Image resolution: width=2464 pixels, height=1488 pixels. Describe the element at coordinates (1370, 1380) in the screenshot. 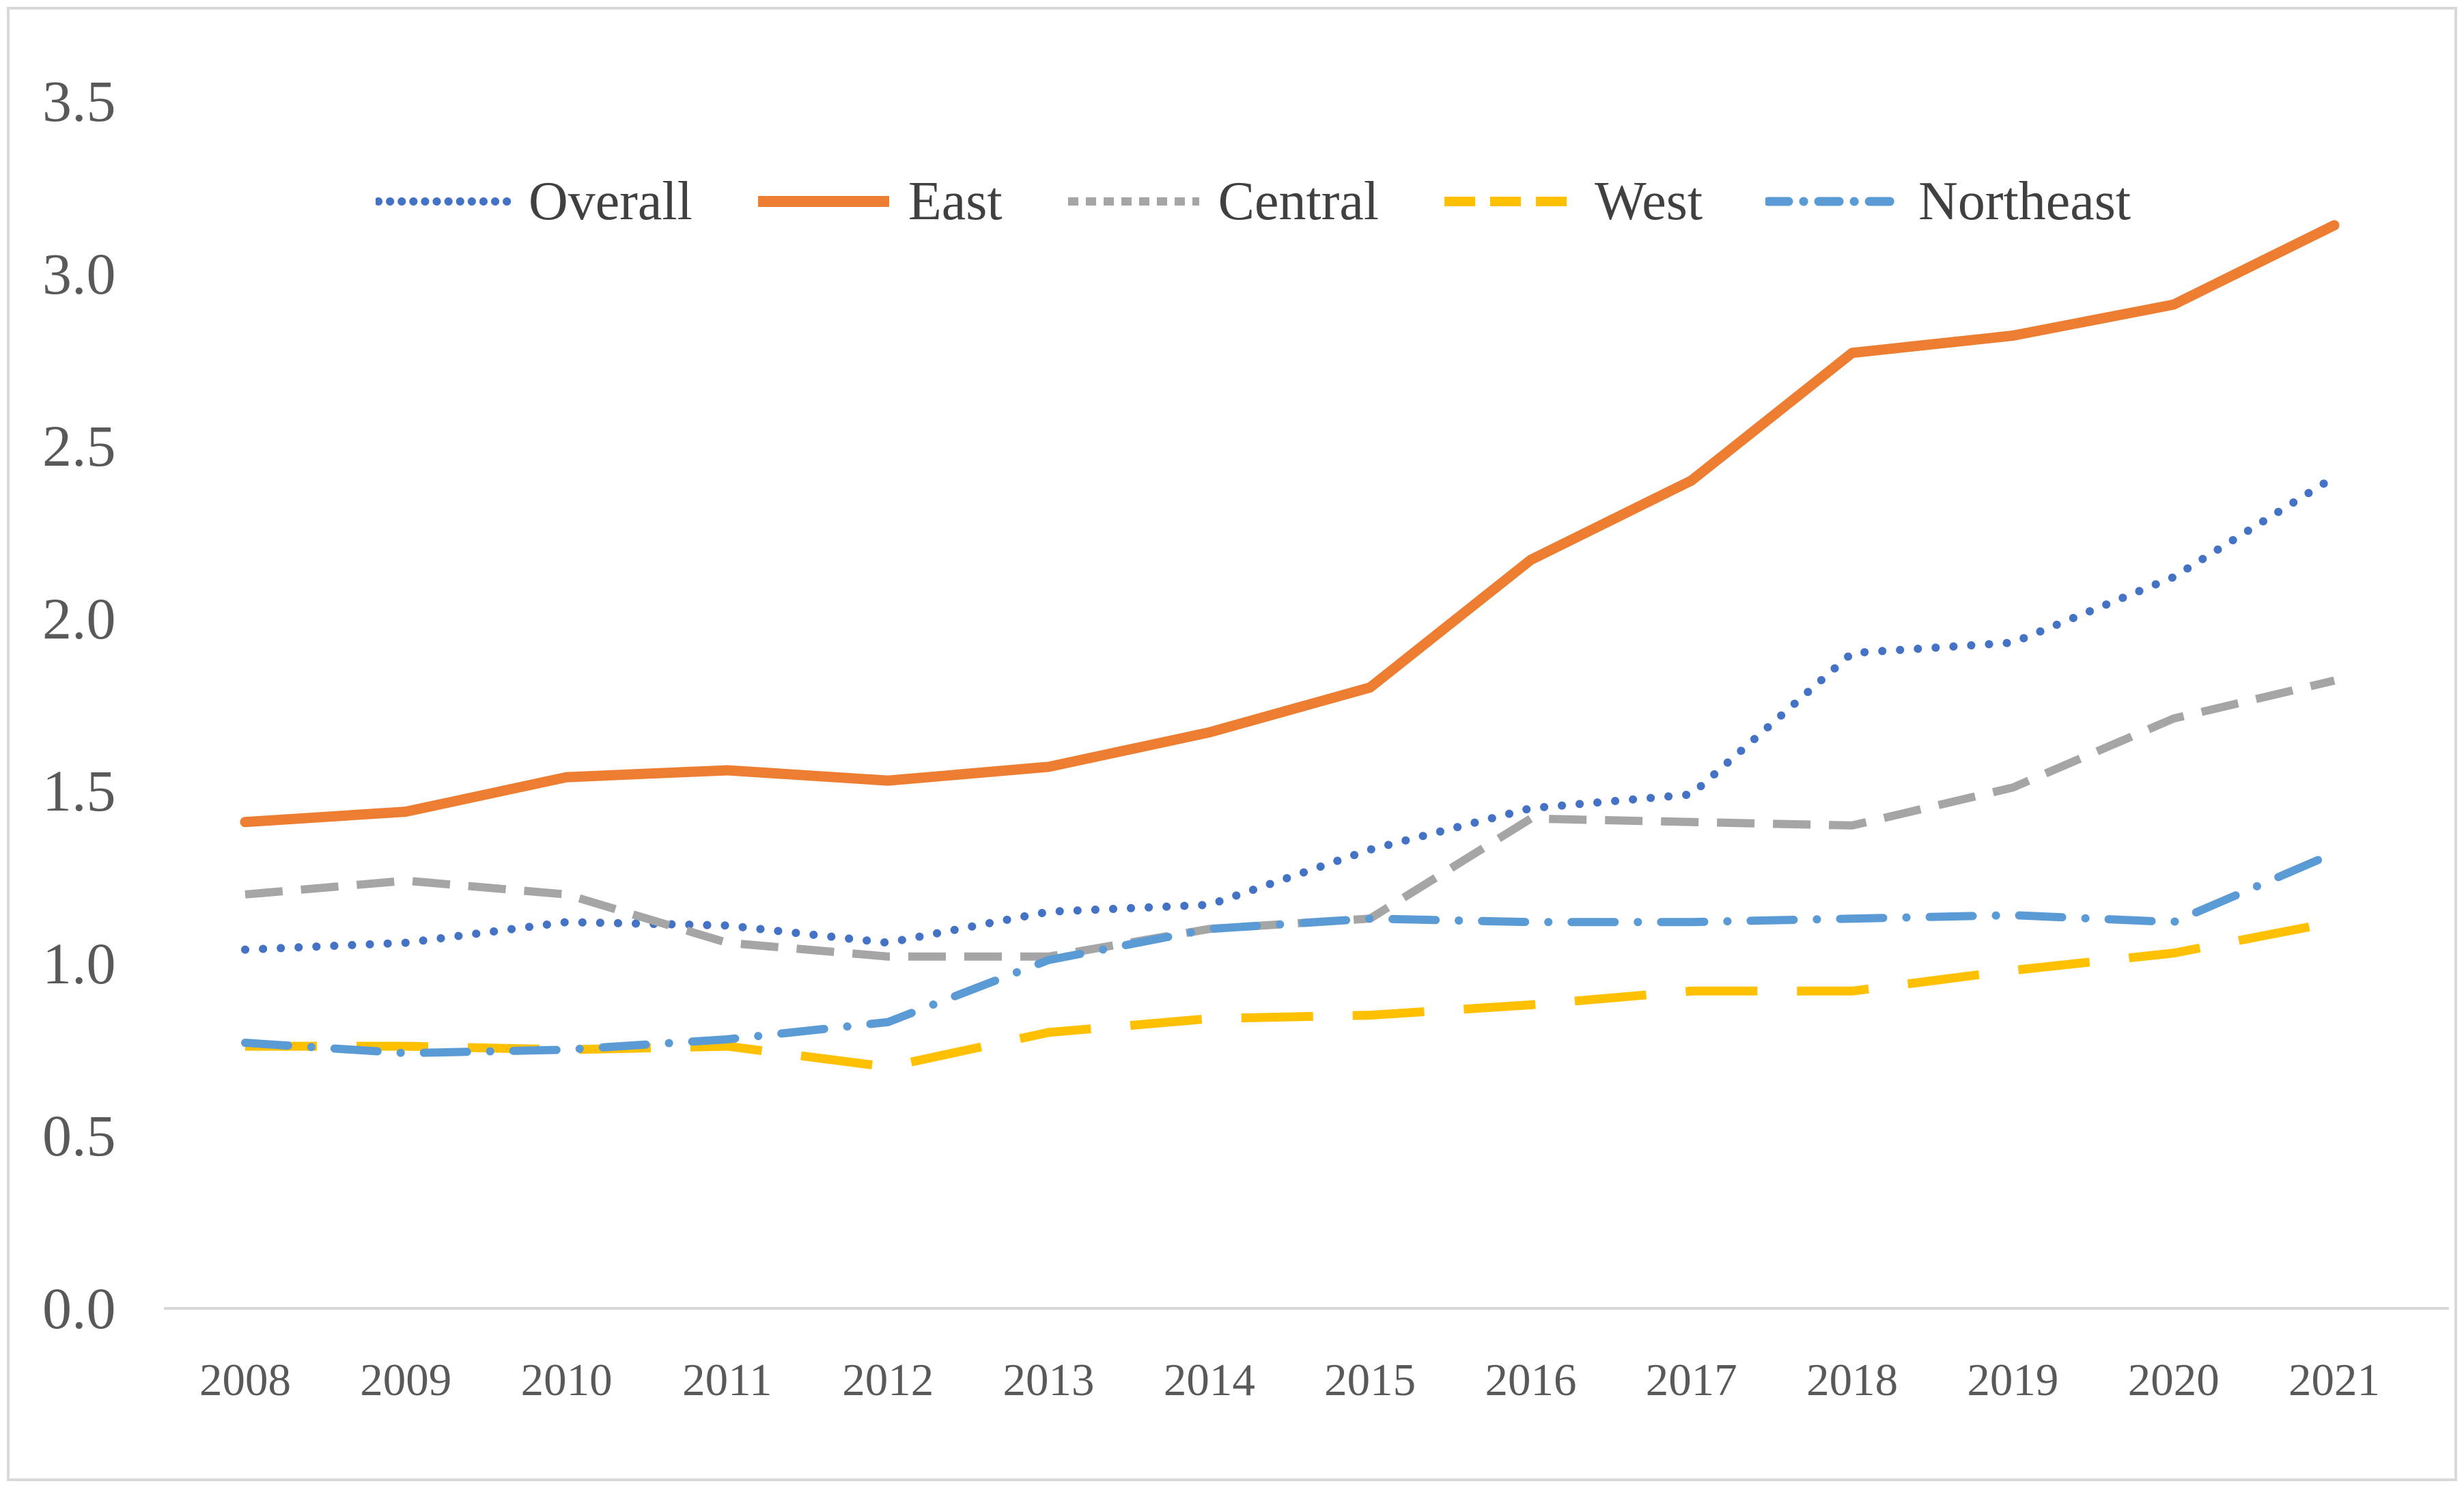

I see `x-axis-tick-label: 2015` at that location.